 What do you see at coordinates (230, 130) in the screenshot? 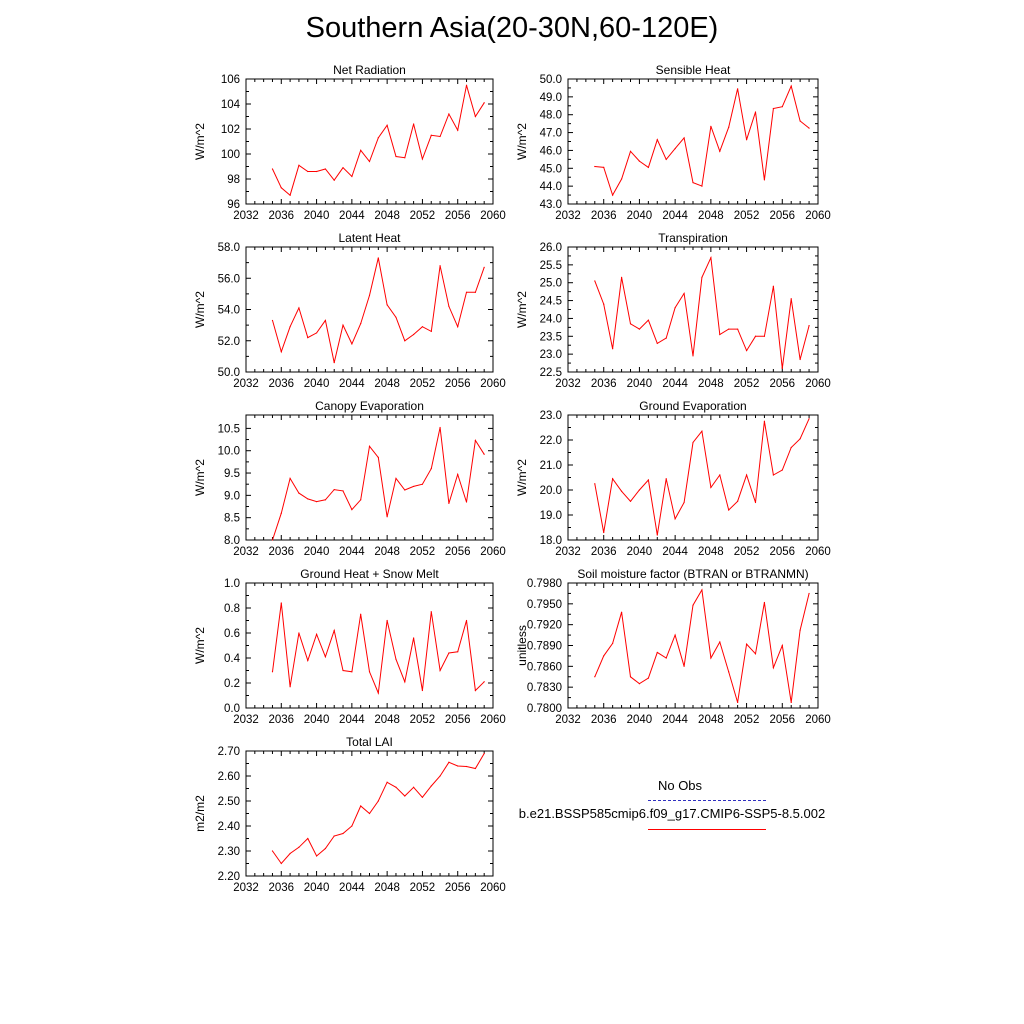
I see `y-tick-label: 102` at bounding box center [230, 130].